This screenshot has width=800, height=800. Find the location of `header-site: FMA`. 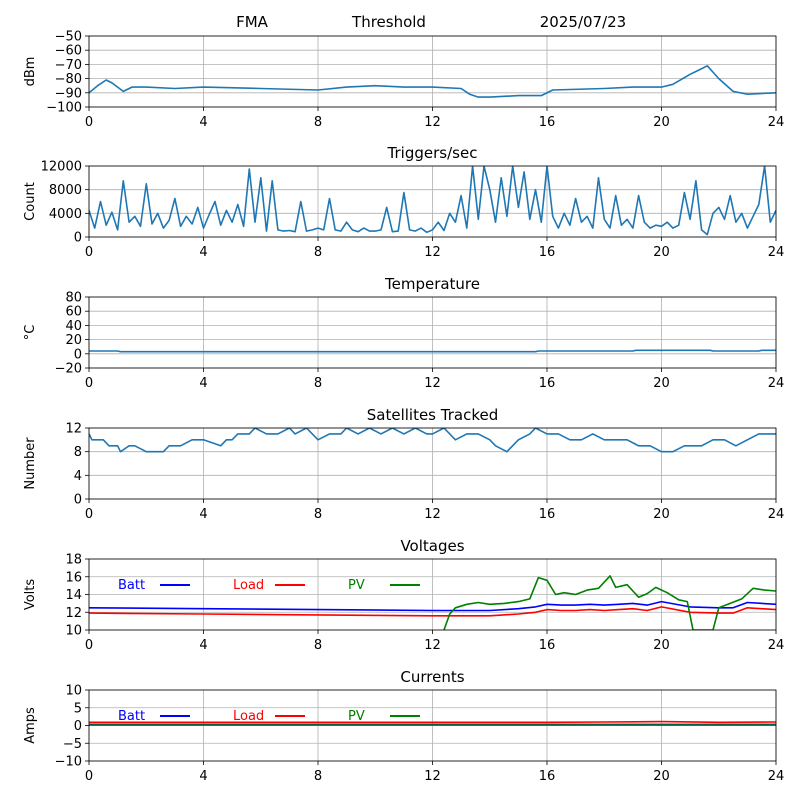

header-site: FMA is located at coordinates (252, 22).